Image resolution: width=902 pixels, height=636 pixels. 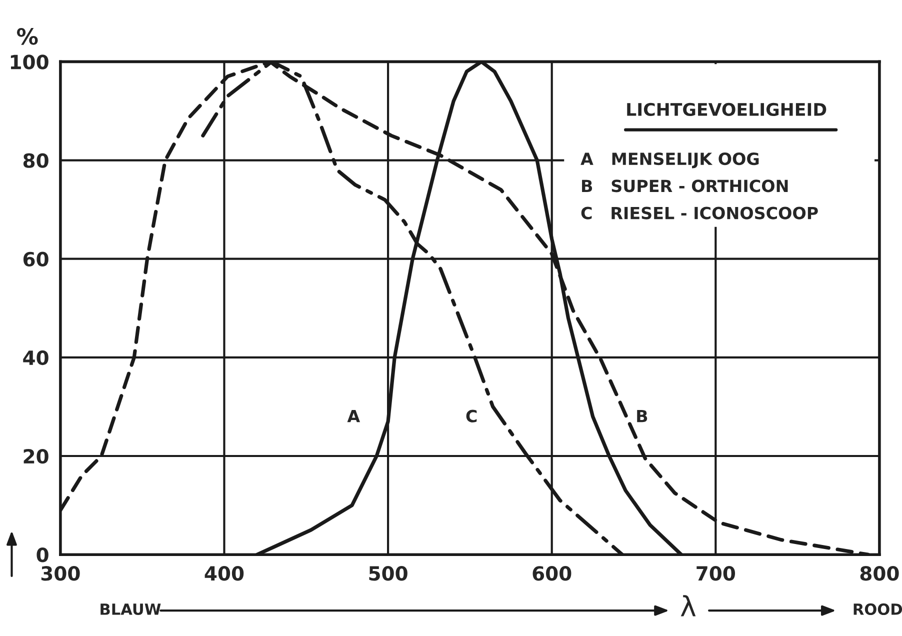 I want to click on text: BLAUW, so click(x=130, y=609).